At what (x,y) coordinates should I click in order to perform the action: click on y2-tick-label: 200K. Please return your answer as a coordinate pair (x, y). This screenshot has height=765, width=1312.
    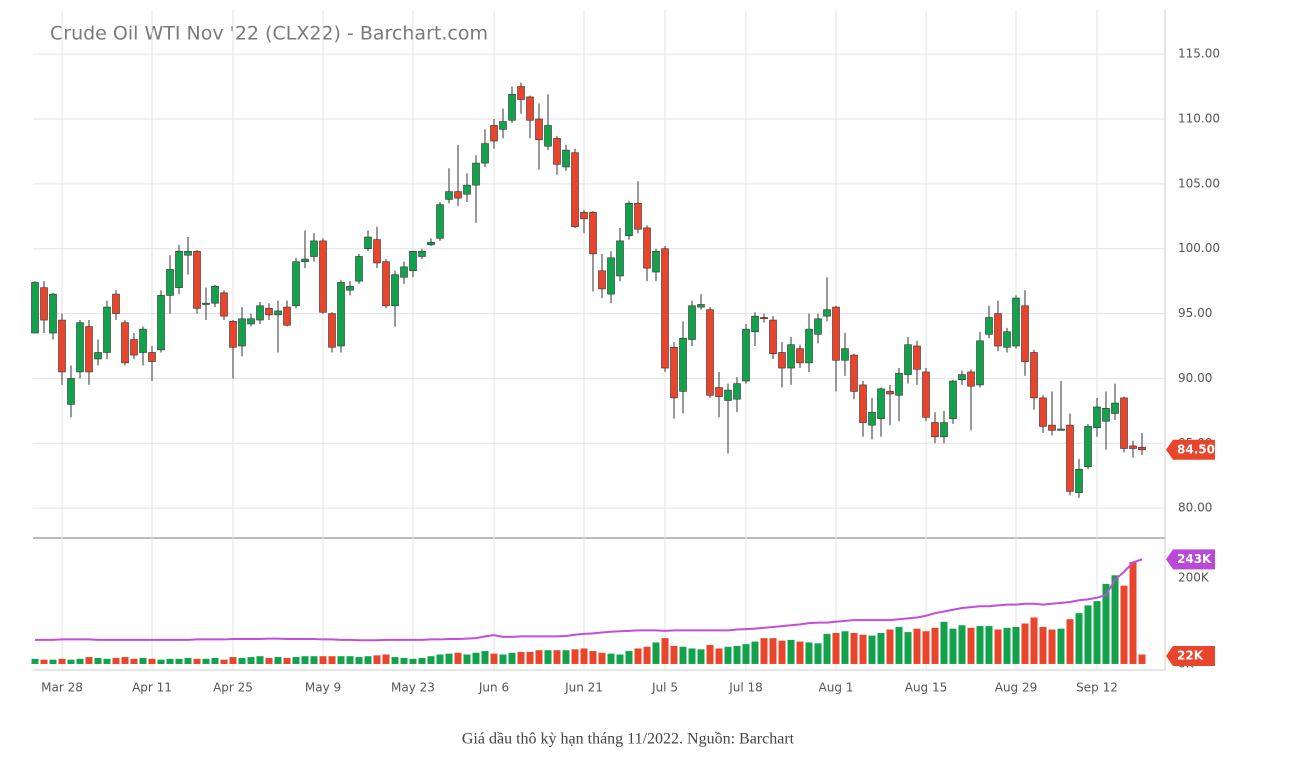
    Looking at the image, I should click on (1194, 577).